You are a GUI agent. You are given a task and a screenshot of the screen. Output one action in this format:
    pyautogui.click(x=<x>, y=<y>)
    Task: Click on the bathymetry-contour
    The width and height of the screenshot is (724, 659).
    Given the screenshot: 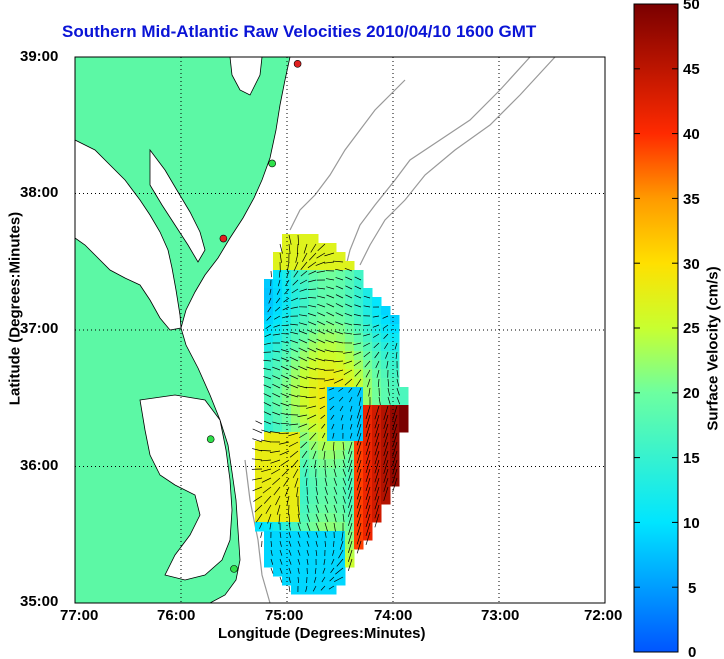 What is the action you would take?
    pyautogui.click(x=257, y=531)
    